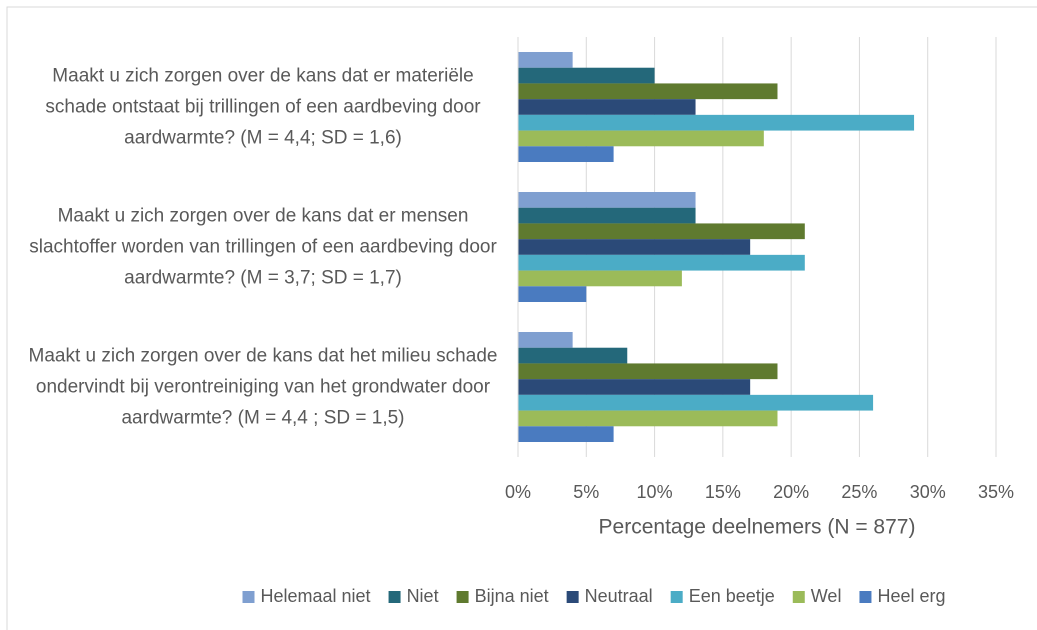  Describe the element at coordinates (757, 527) in the screenshot. I see `x-axis-title: Percentage deelnemers (N = 877)` at that location.